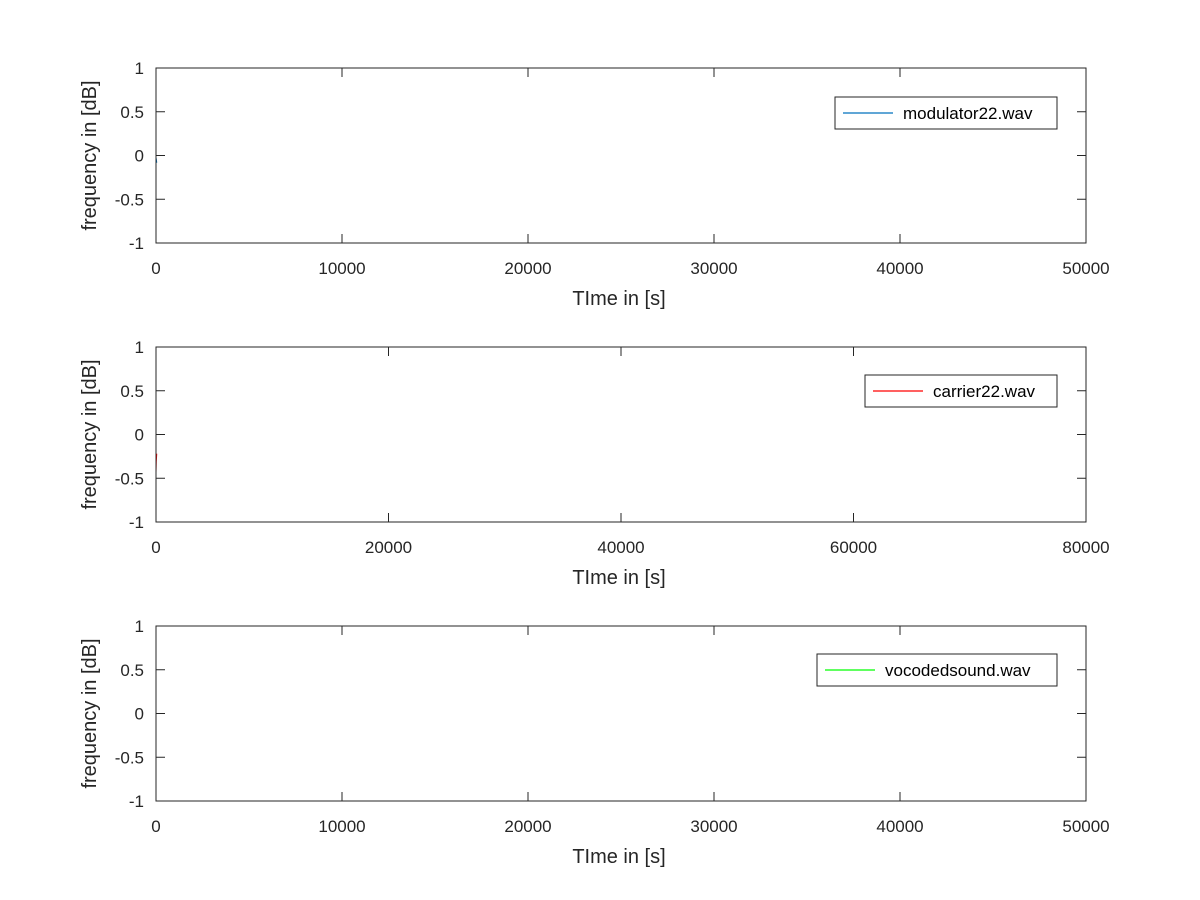 This screenshot has height=900, width=1200. I want to click on legend-entry: vocodedsound.wav, so click(958, 670).